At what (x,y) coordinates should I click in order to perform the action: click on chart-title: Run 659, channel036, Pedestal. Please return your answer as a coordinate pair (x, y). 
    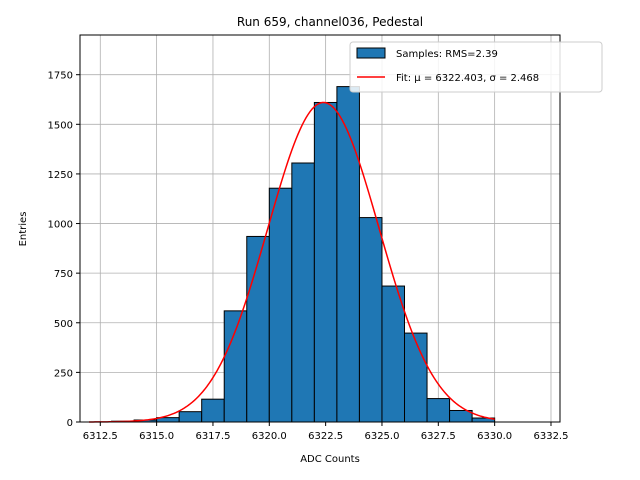
    Looking at the image, I should click on (330, 22).